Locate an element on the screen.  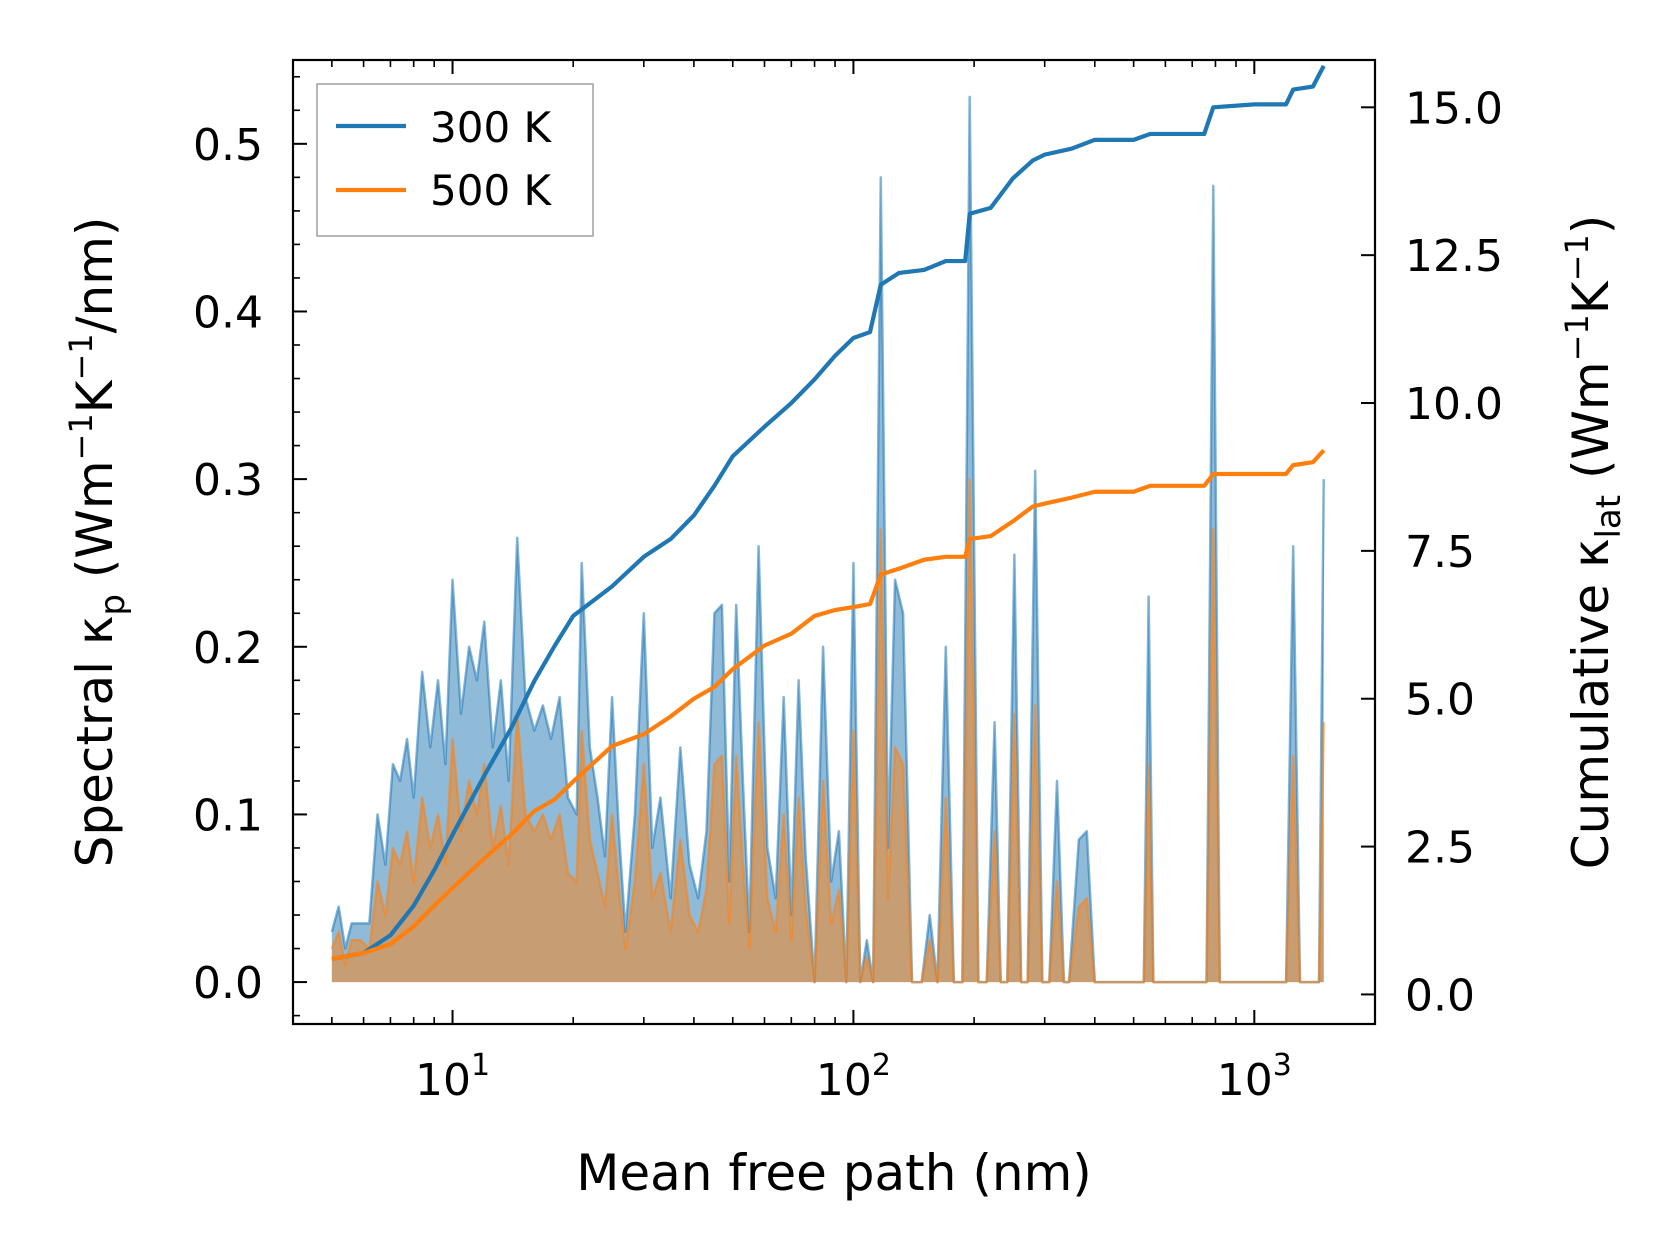
y-right-tick-label: 10.0 is located at coordinates (1454, 404).